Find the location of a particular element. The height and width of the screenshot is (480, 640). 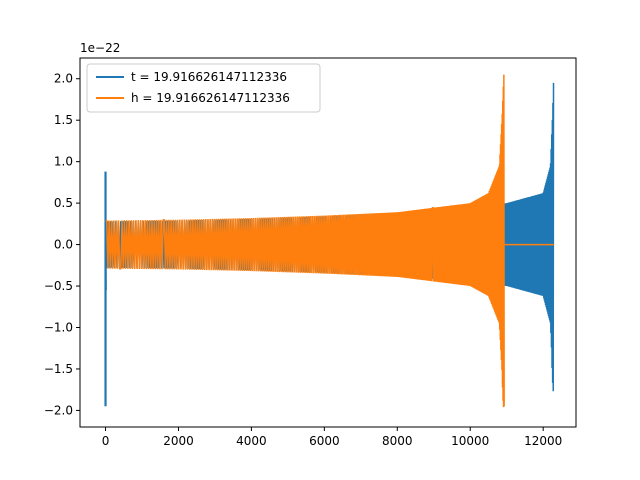

y-tick-label: −2.0 is located at coordinates (58, 410).